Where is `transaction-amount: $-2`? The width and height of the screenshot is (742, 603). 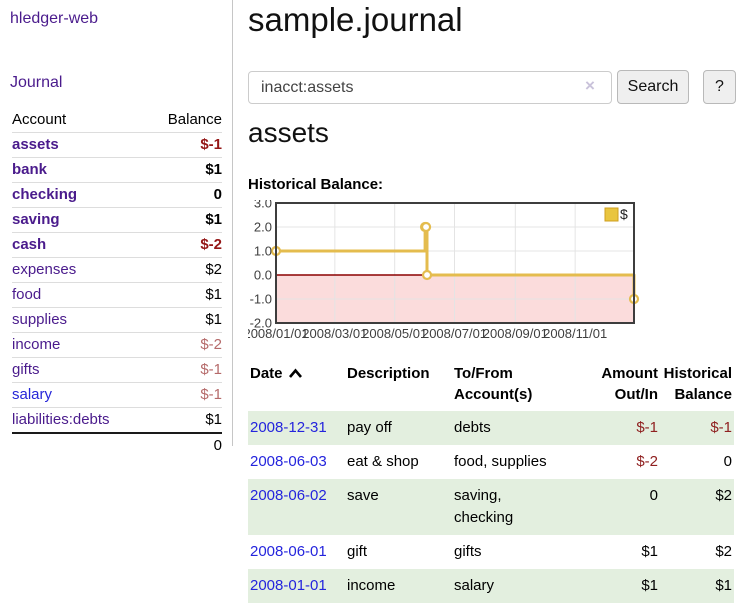
transaction-amount: $-2 is located at coordinates (647, 461).